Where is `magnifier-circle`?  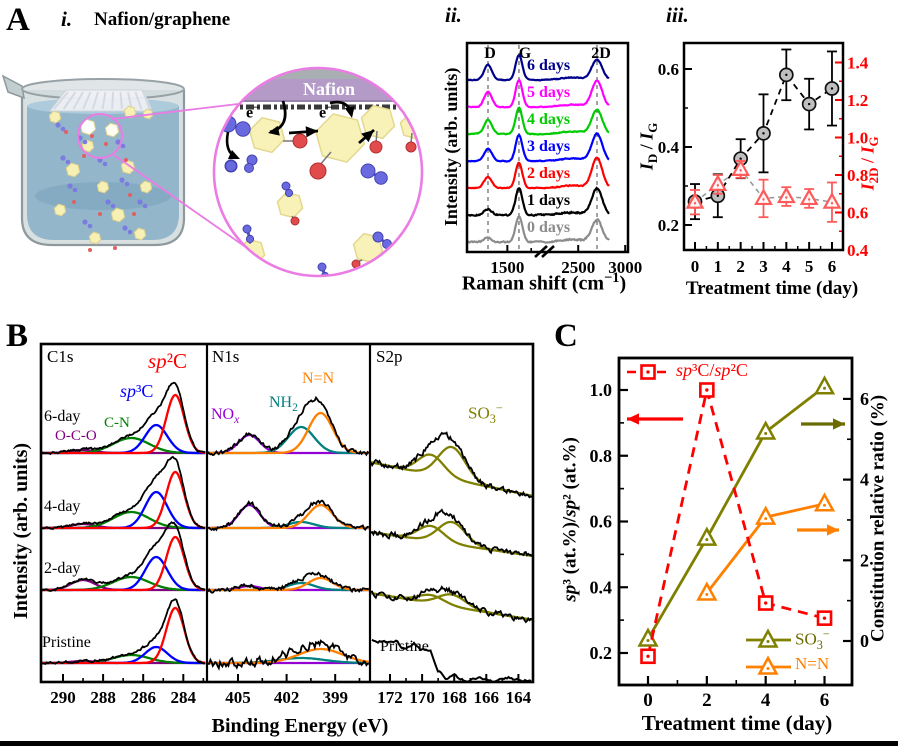 magnifier-circle is located at coordinates (318, 172).